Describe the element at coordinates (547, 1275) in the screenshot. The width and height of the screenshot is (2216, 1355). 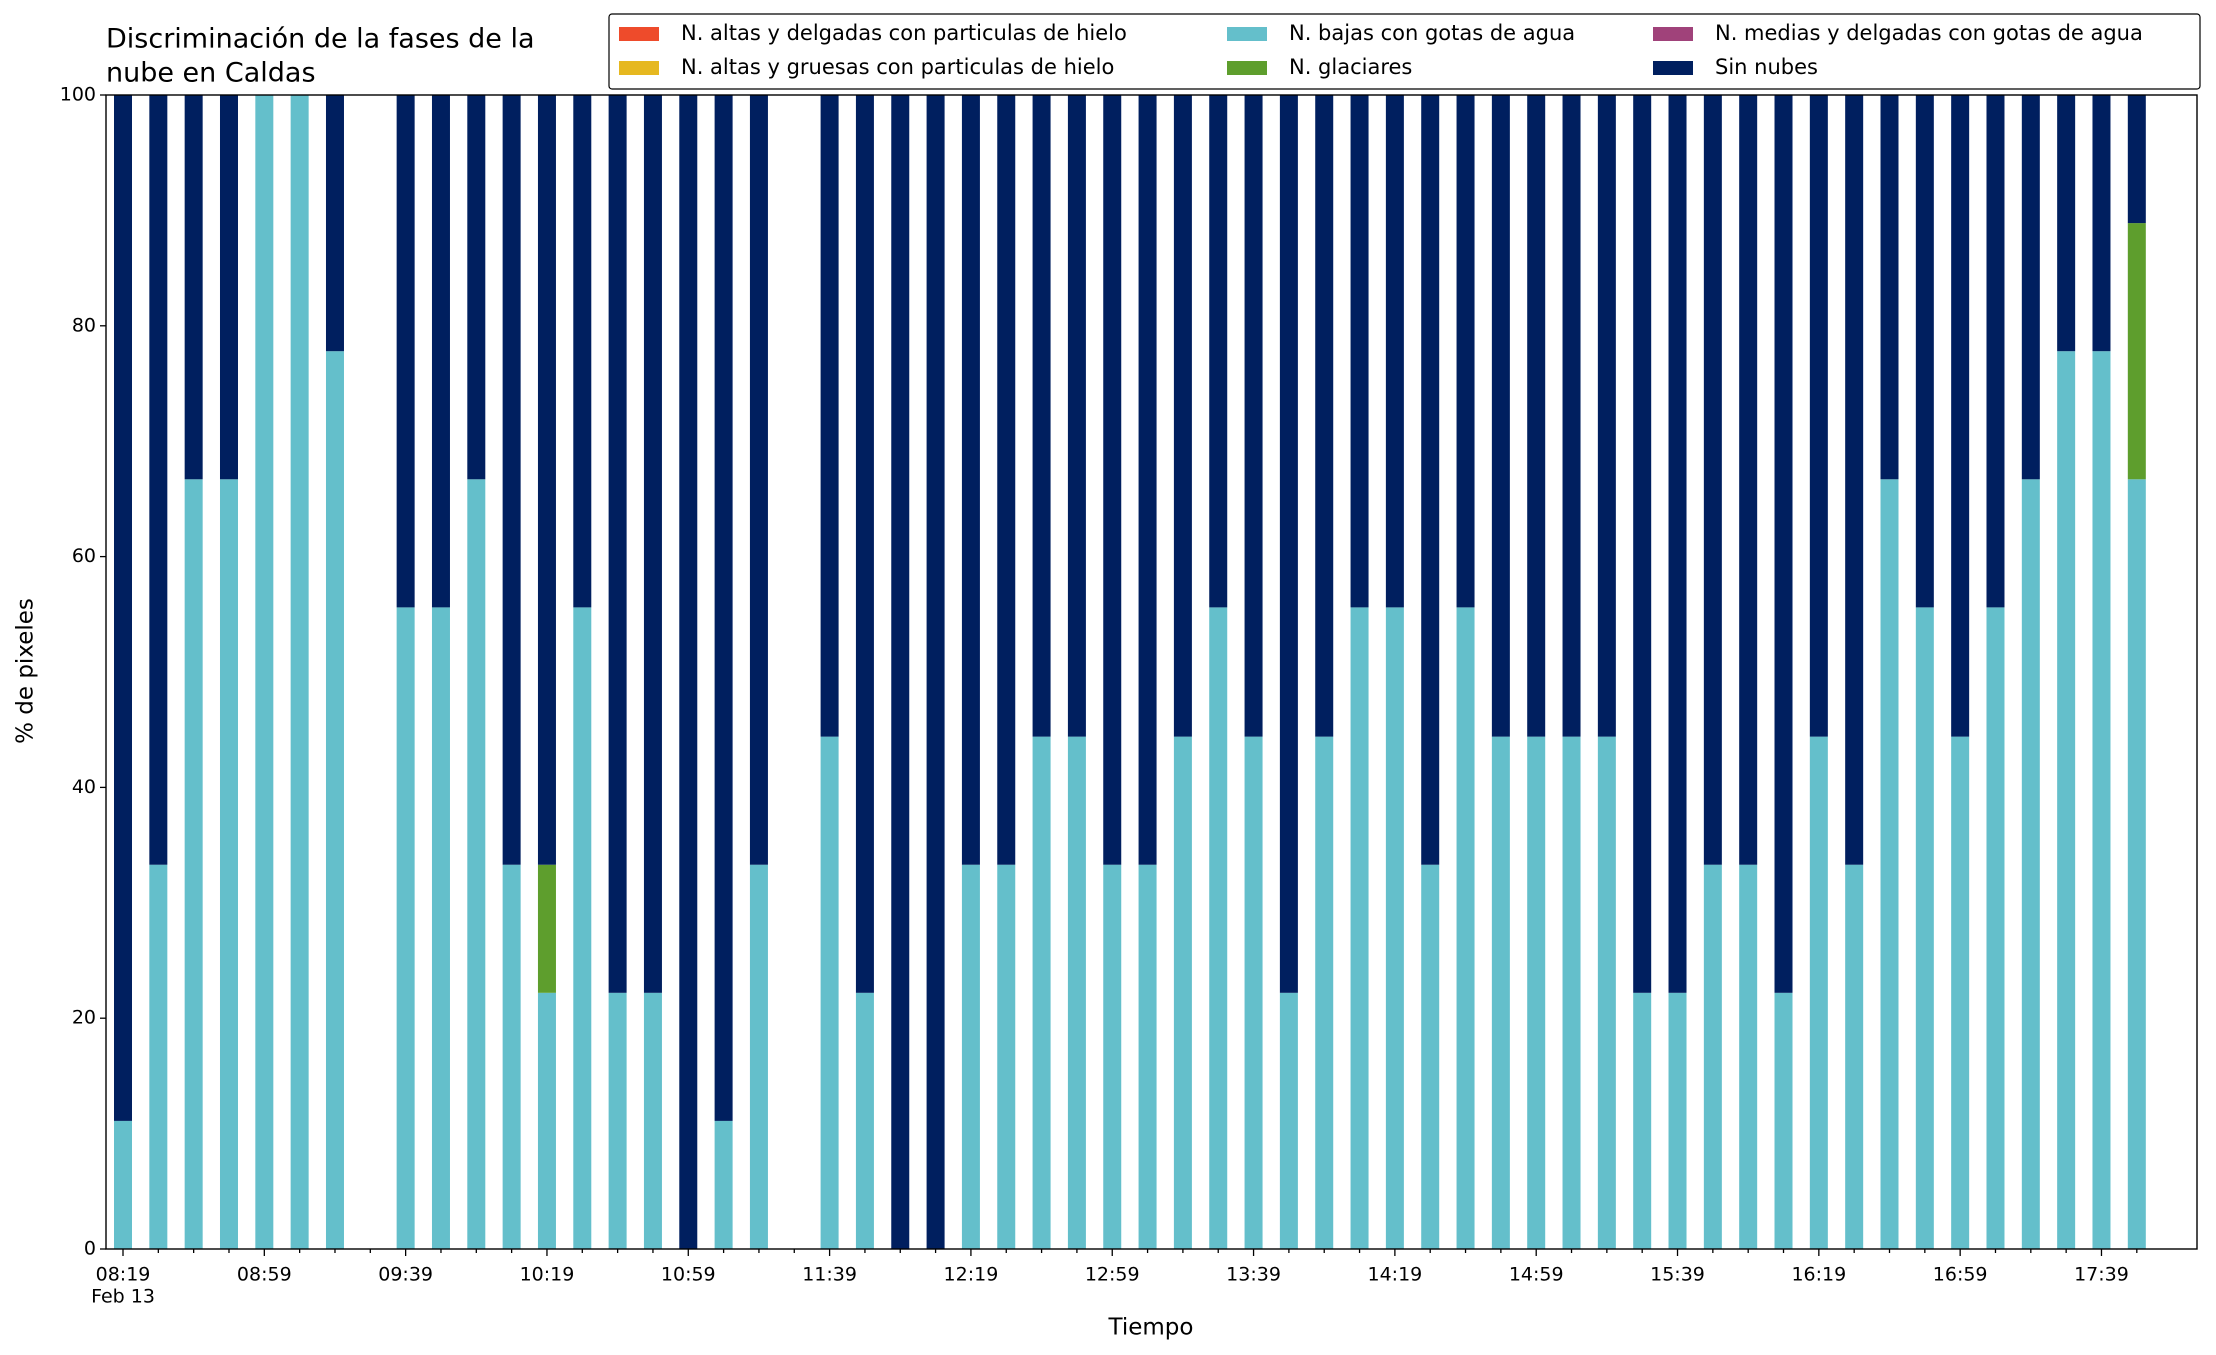
I see `x-tick-label: 10:19` at that location.